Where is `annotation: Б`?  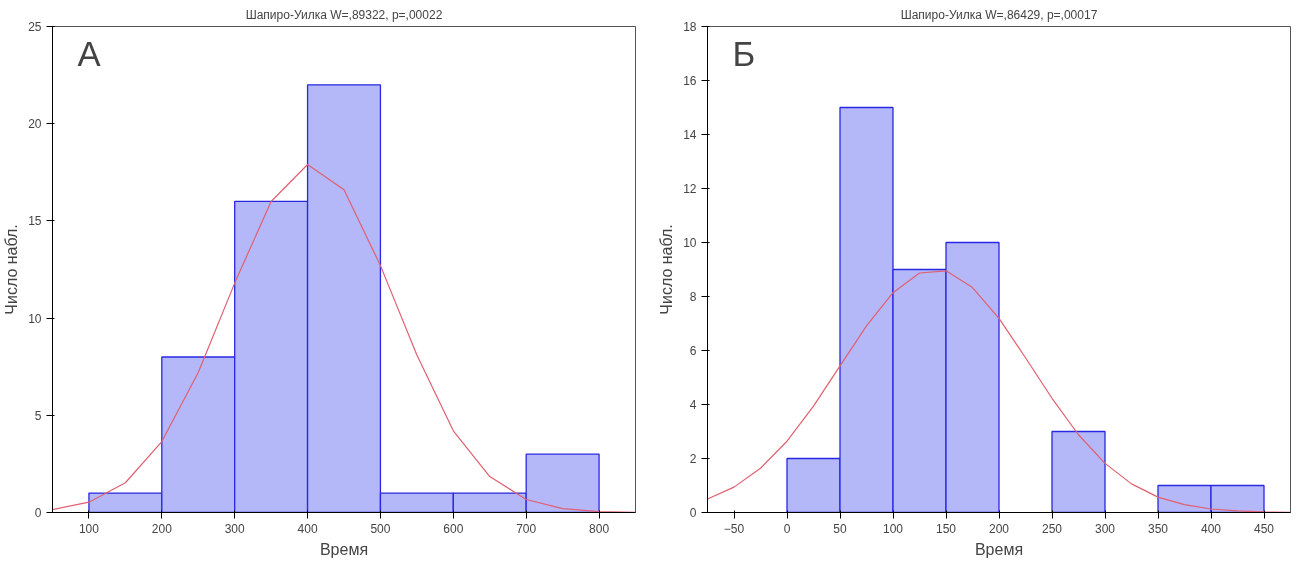
annotation: Б is located at coordinates (744, 53).